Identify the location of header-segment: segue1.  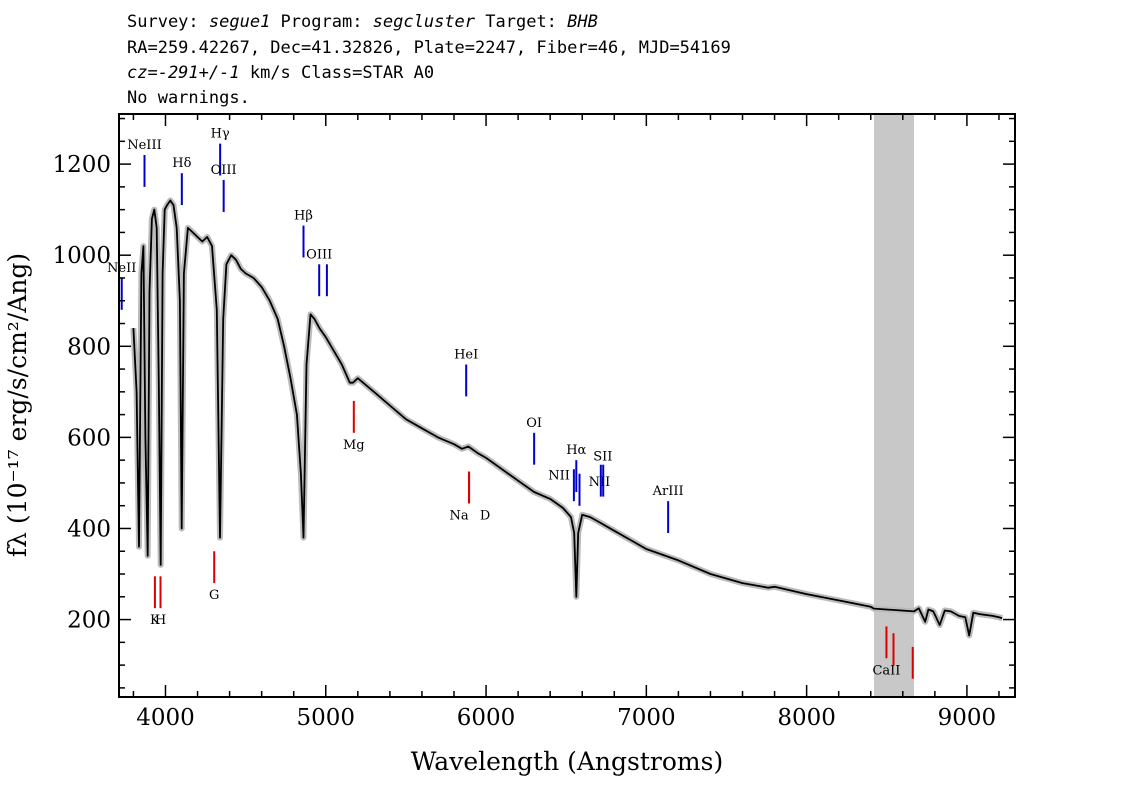
(239, 22).